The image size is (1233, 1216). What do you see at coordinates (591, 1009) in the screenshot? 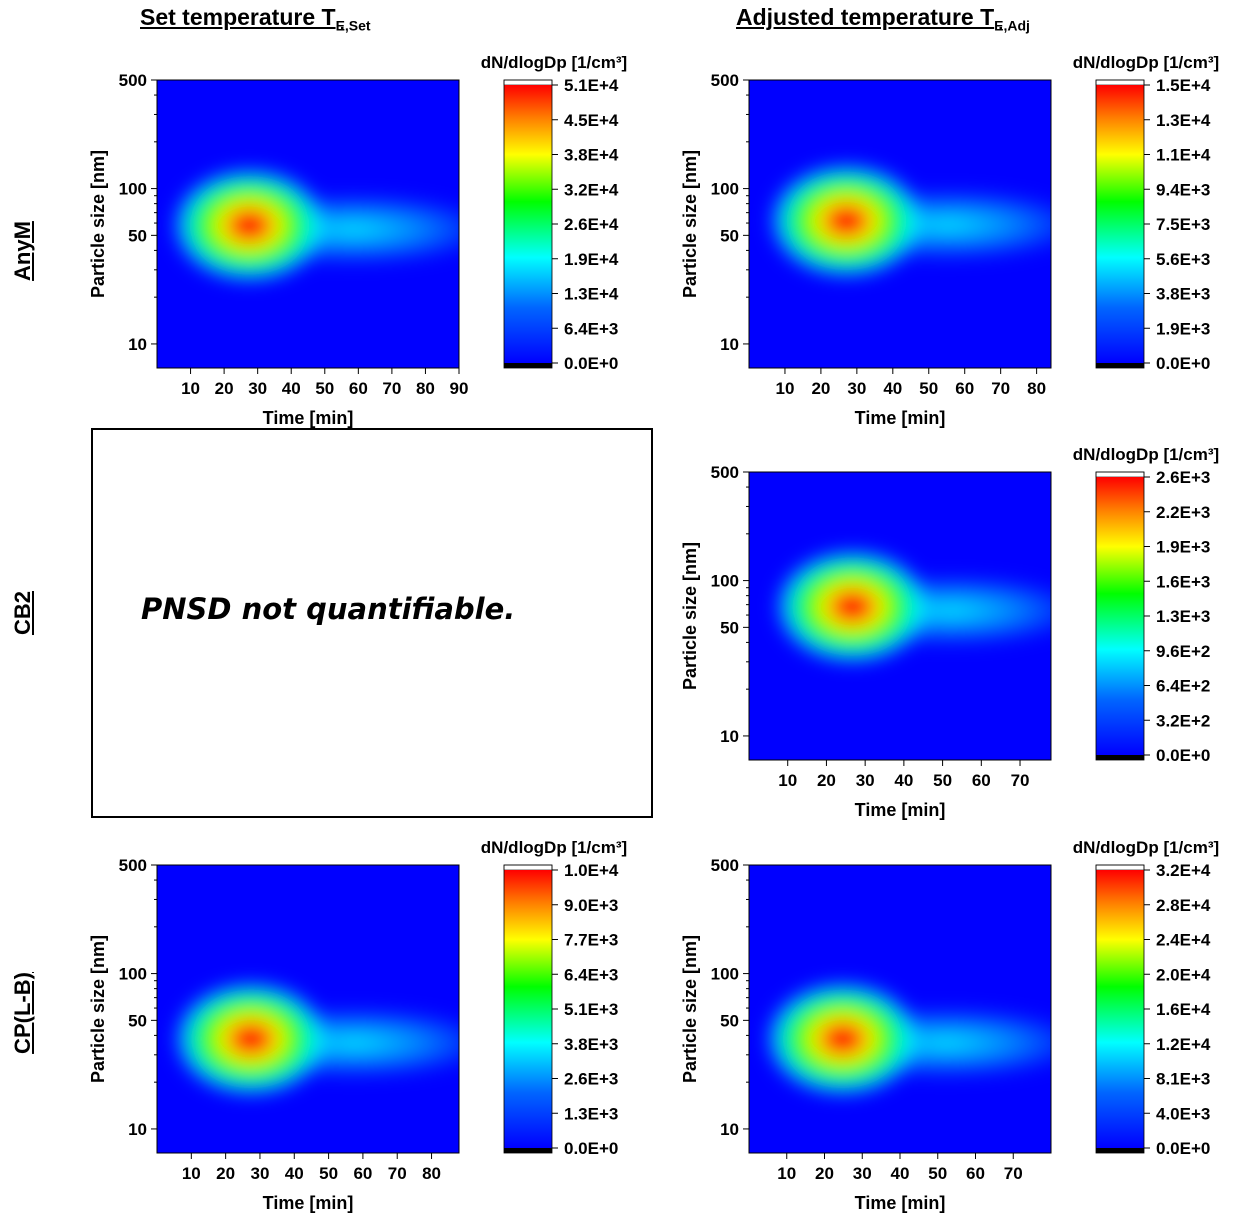
I see `colorbar-tick-label: 5.1E+3` at bounding box center [591, 1009].